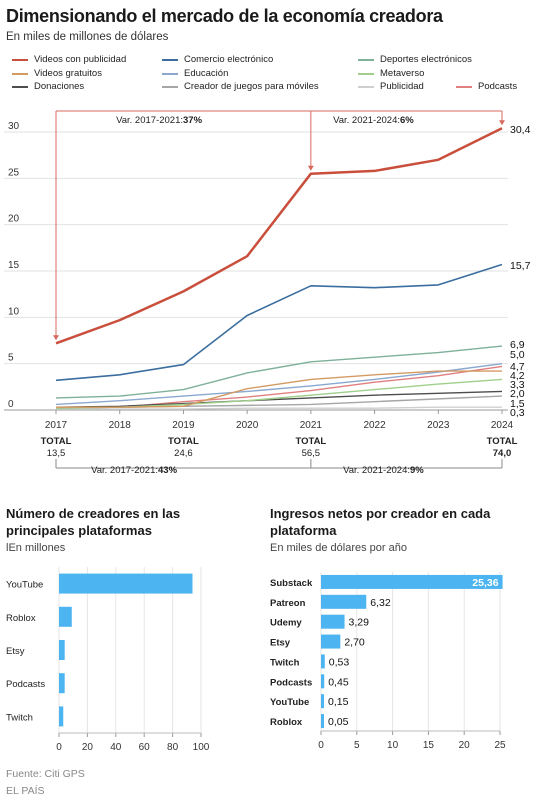 Image resolution: width=538 pixels, height=800 pixels. What do you see at coordinates (25, 791) in the screenshot?
I see `publisher-line: EL PAÍS` at bounding box center [25, 791].